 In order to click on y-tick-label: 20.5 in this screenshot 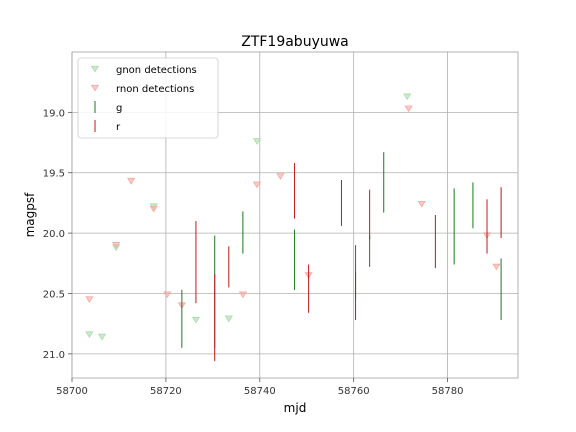, I will do `click(54, 294)`.